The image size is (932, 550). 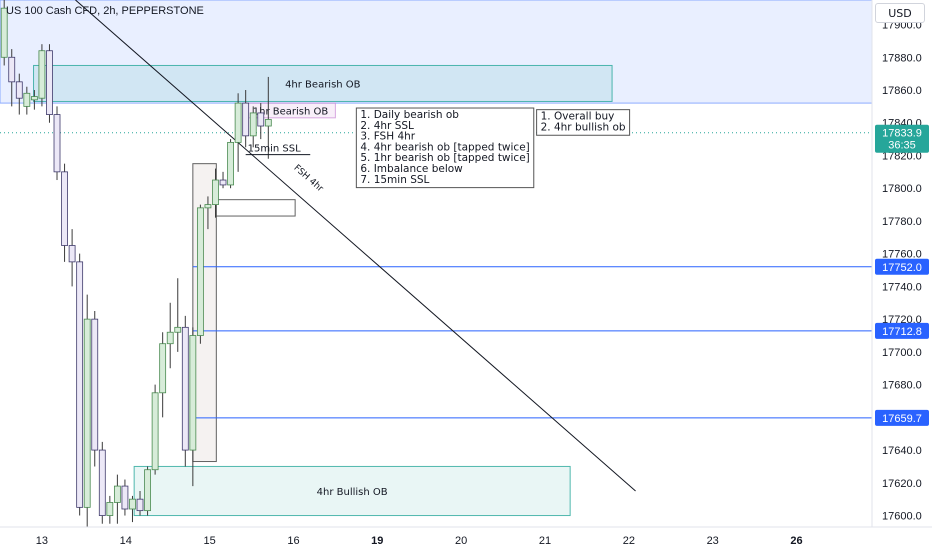 What do you see at coordinates (377, 541) in the screenshot?
I see `x-tick-label-4: 19` at bounding box center [377, 541].